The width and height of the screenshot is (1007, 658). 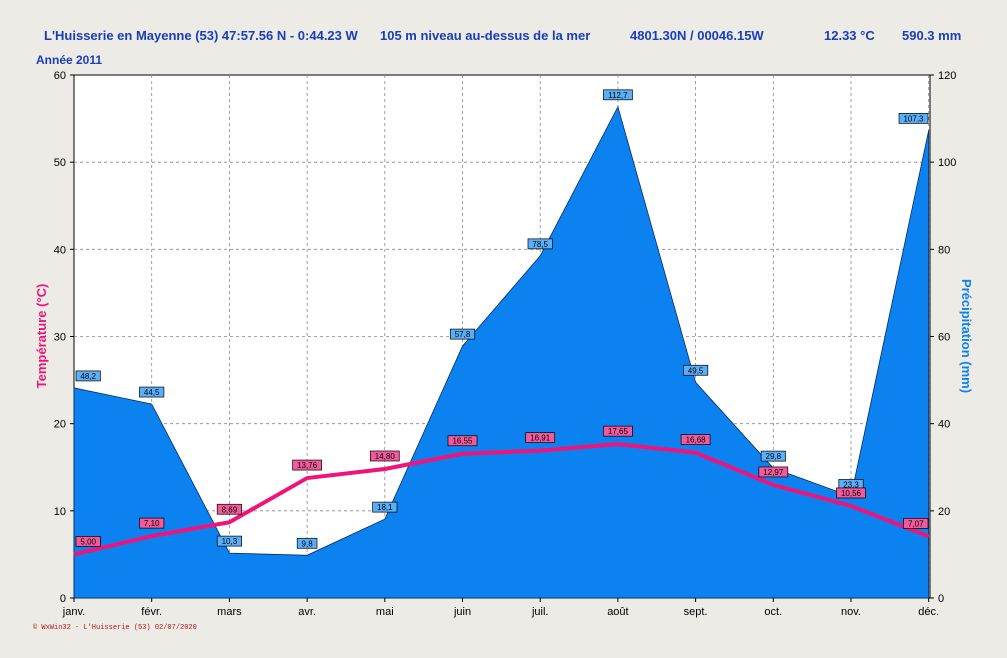 I want to click on temp-data-label-text: 5,00, so click(x=88, y=541).